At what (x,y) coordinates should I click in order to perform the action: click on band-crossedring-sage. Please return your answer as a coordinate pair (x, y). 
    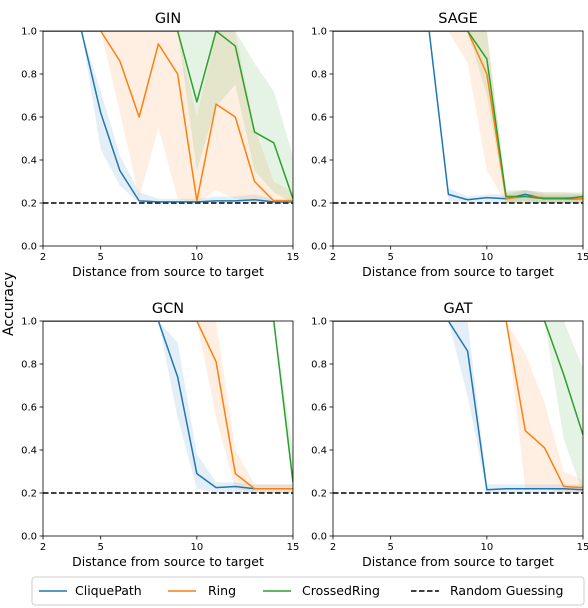
    Looking at the image, I should click on (458, 117).